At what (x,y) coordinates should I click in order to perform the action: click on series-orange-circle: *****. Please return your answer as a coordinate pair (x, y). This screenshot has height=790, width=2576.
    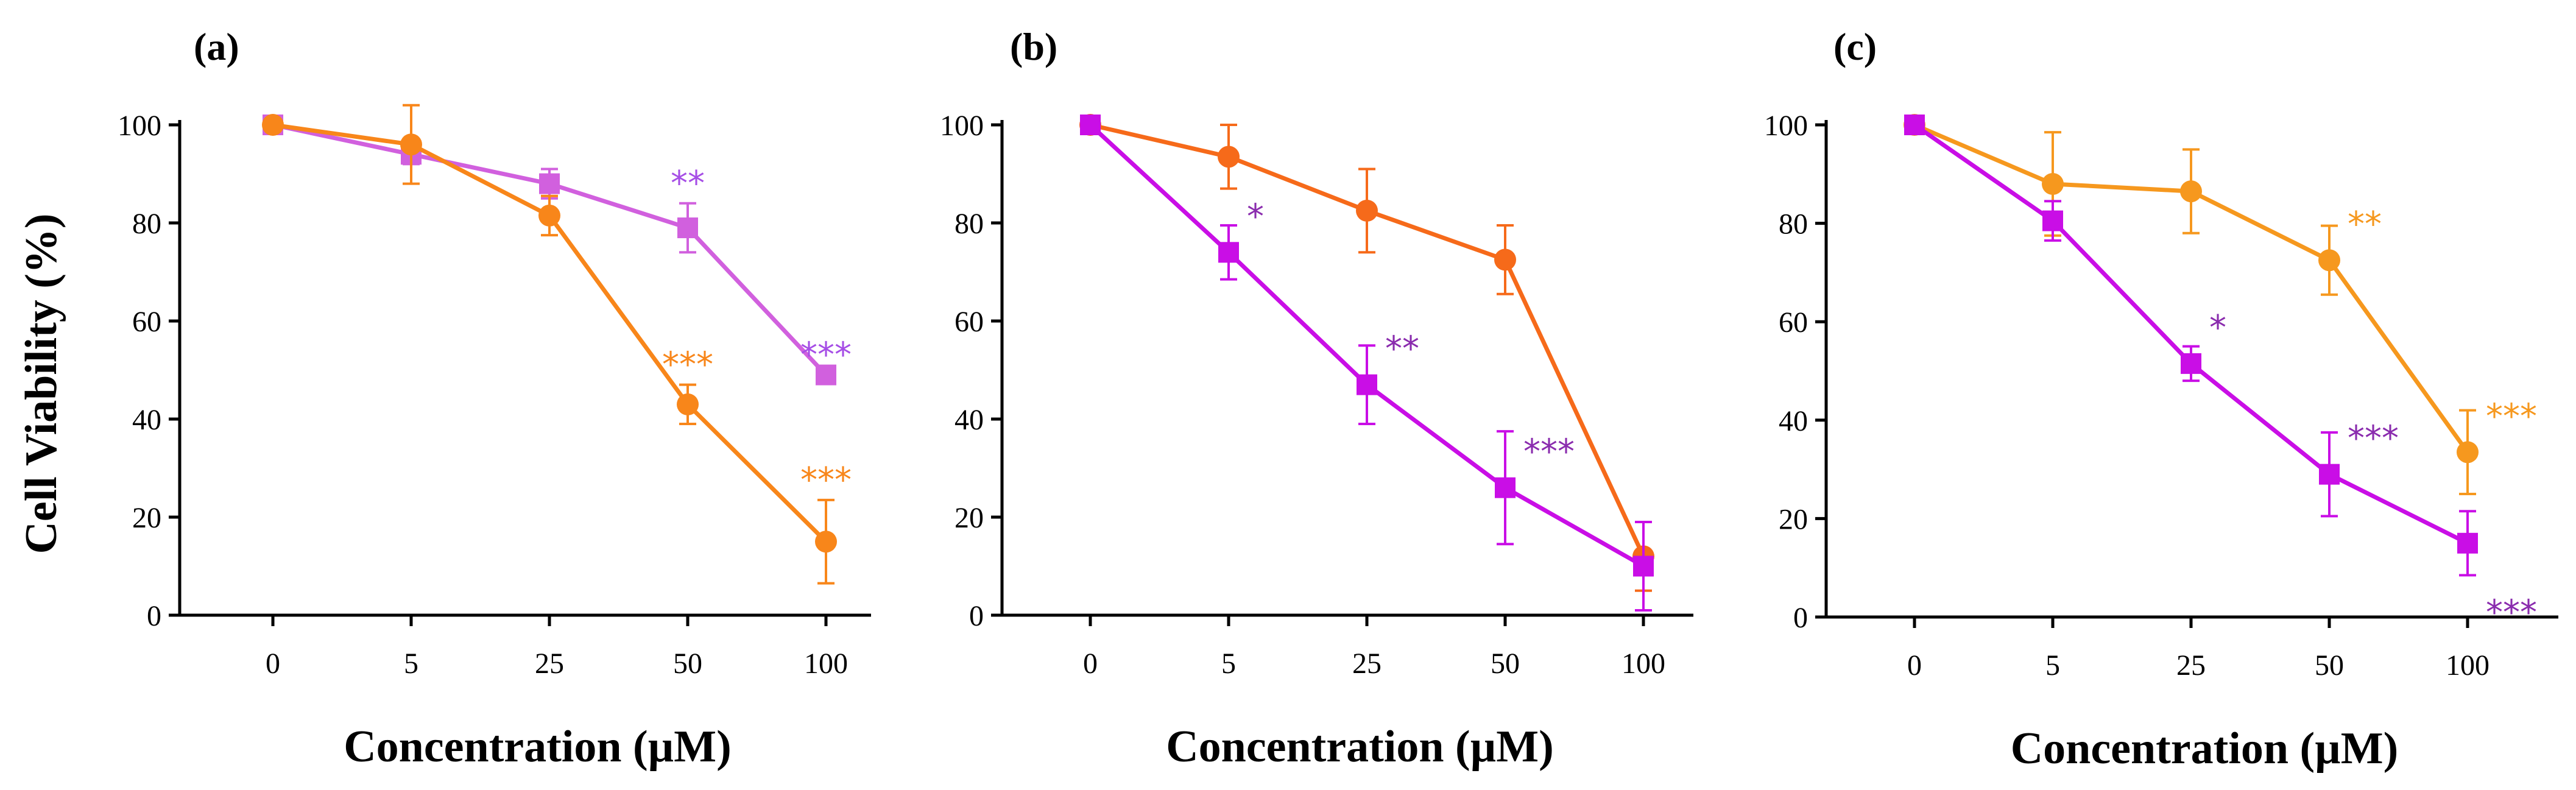
    Looking at the image, I should click on (2220, 304).